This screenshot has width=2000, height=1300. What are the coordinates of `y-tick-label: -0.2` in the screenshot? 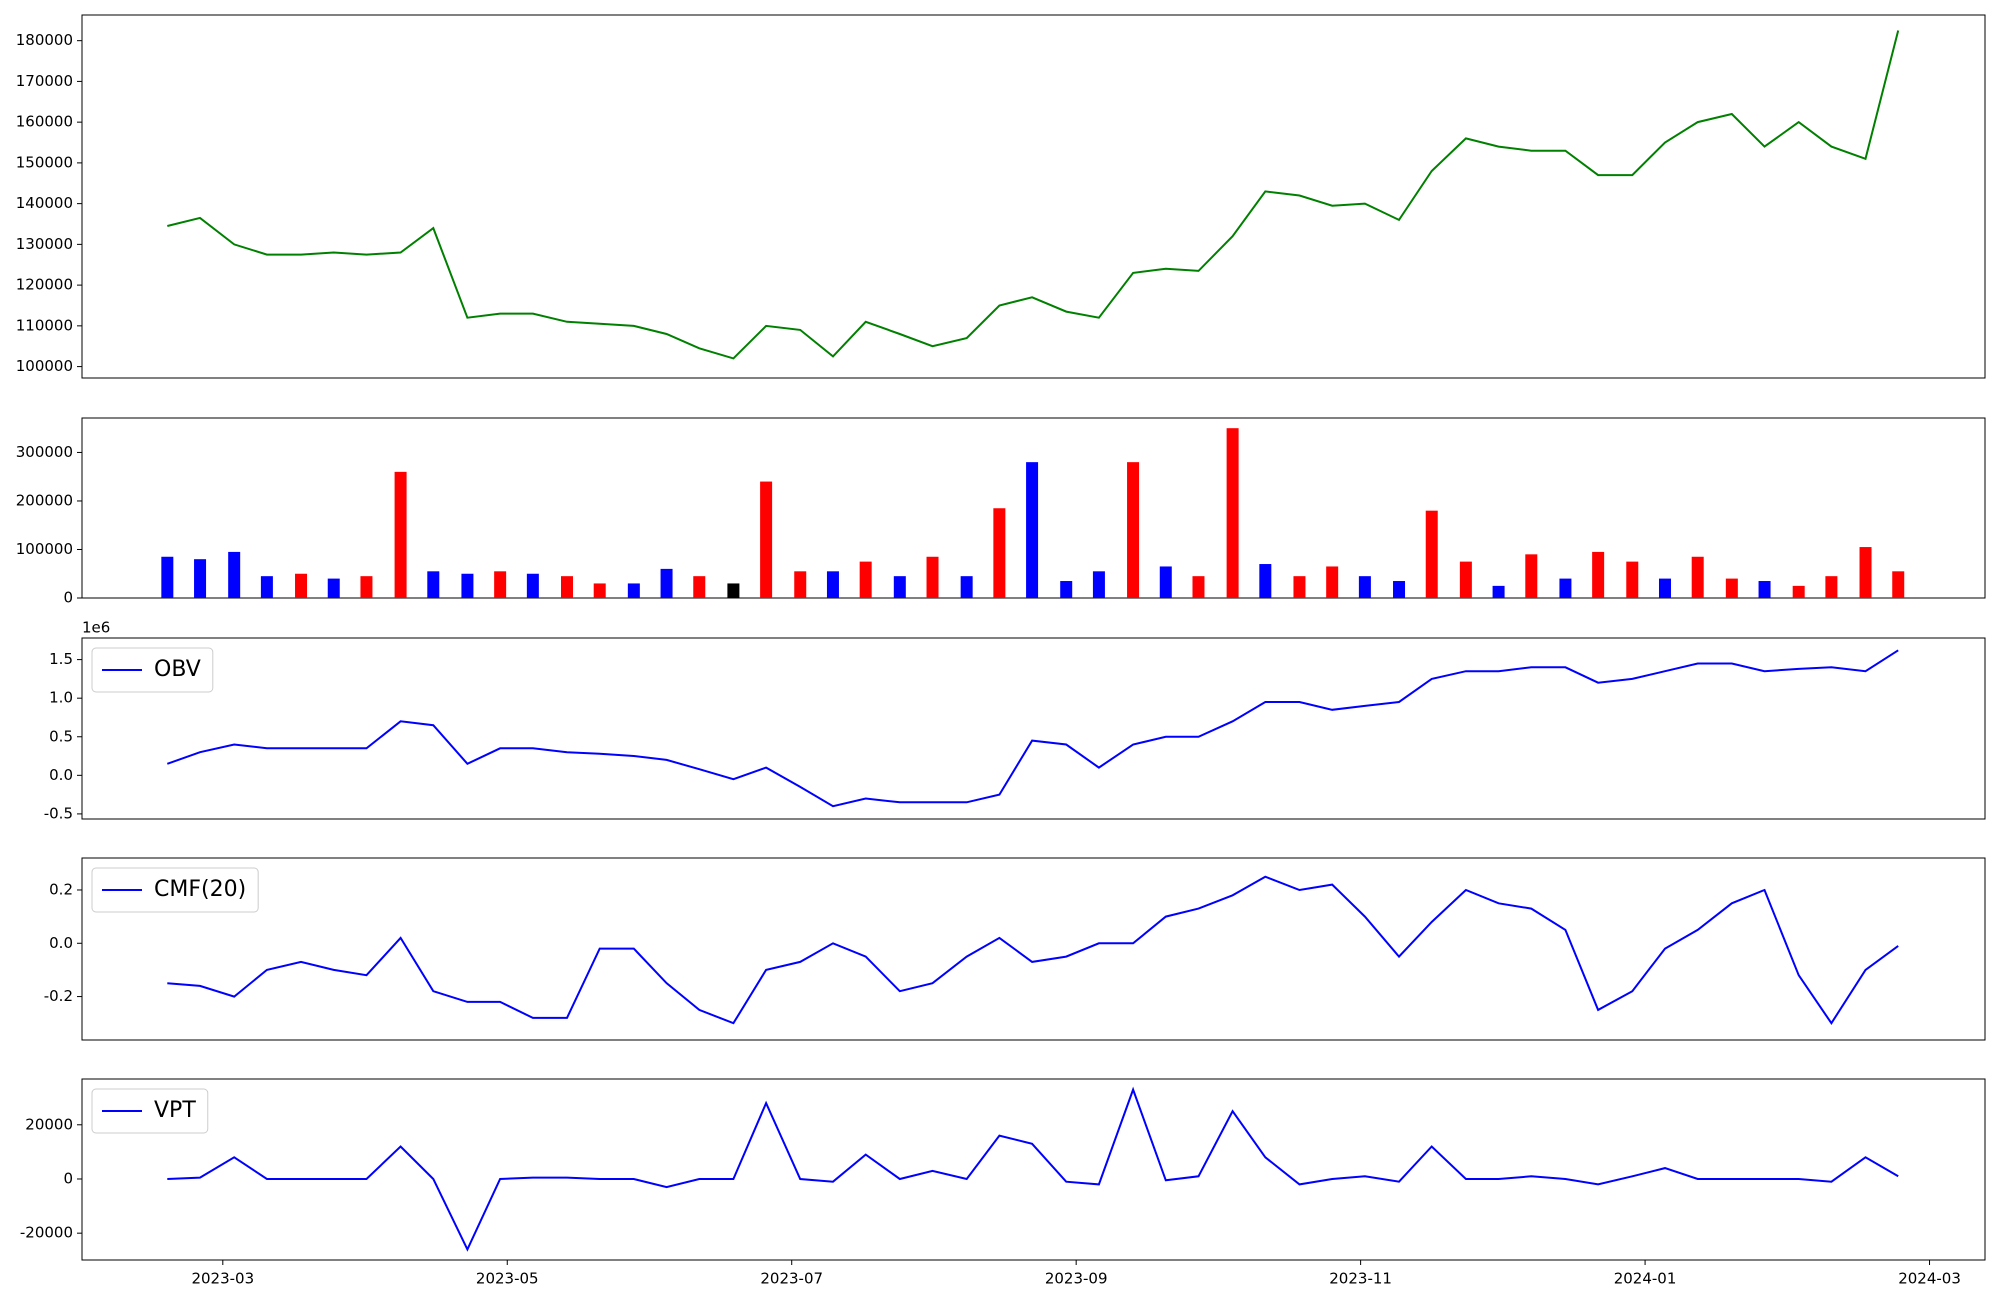 It's located at (58, 996).